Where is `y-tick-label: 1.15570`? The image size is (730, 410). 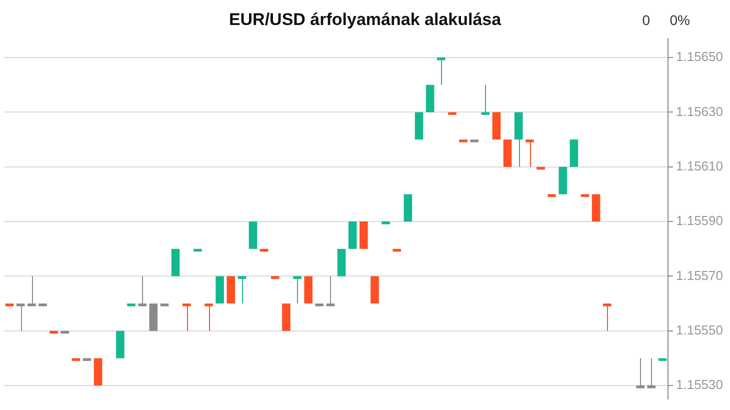 y-tick-label: 1.15570 is located at coordinates (700, 275).